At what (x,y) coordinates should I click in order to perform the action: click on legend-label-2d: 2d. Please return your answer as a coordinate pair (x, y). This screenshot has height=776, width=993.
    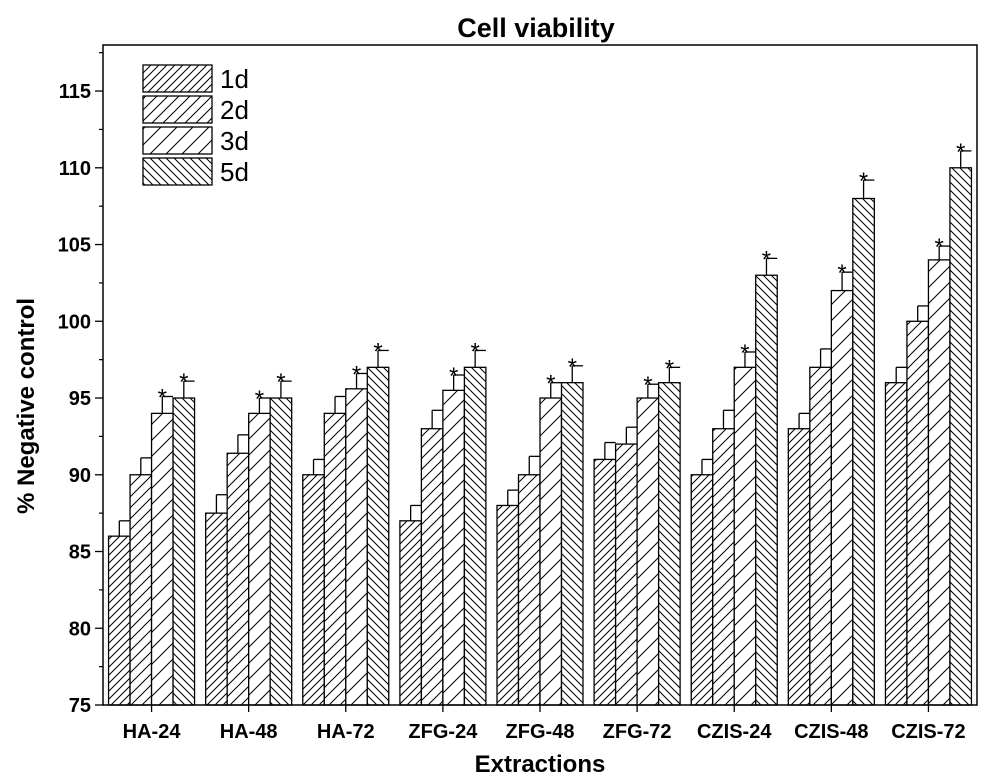
    Looking at the image, I should click on (234, 110).